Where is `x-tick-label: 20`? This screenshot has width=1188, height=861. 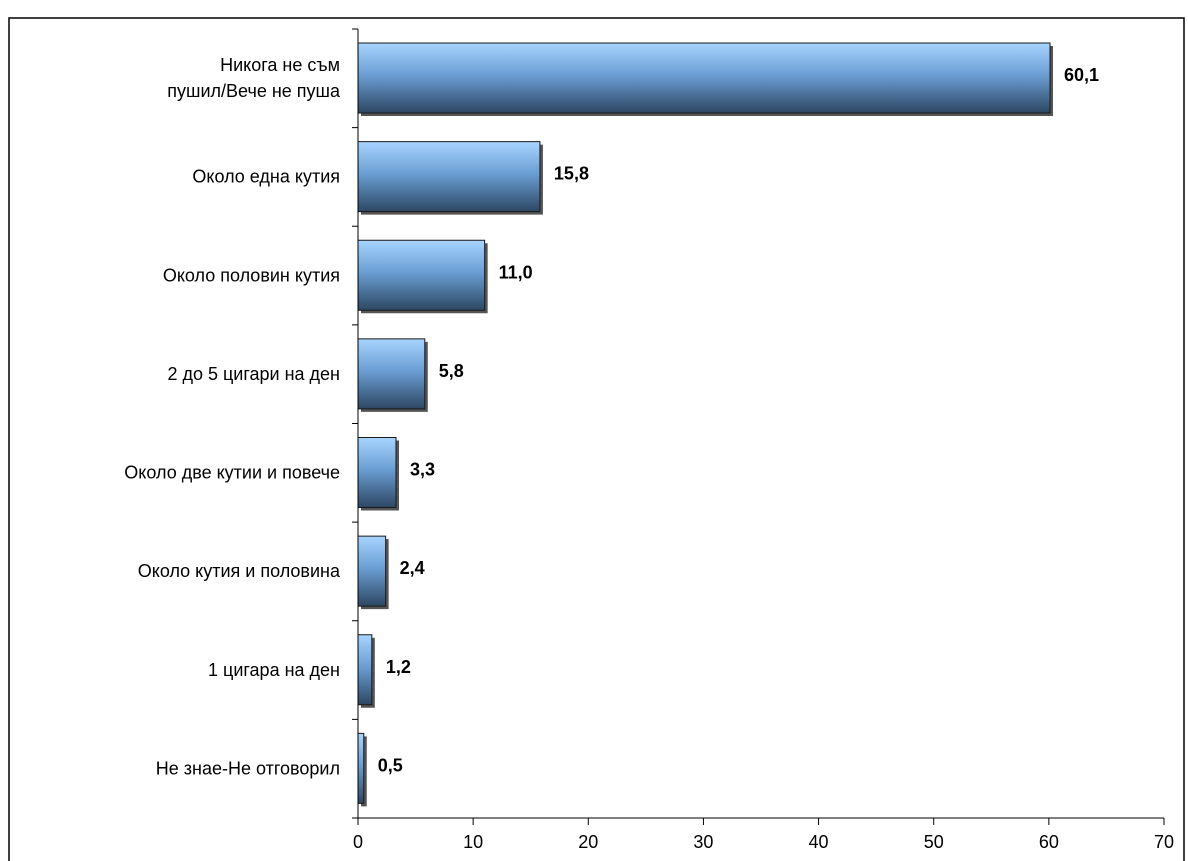
x-tick-label: 20 is located at coordinates (588, 842).